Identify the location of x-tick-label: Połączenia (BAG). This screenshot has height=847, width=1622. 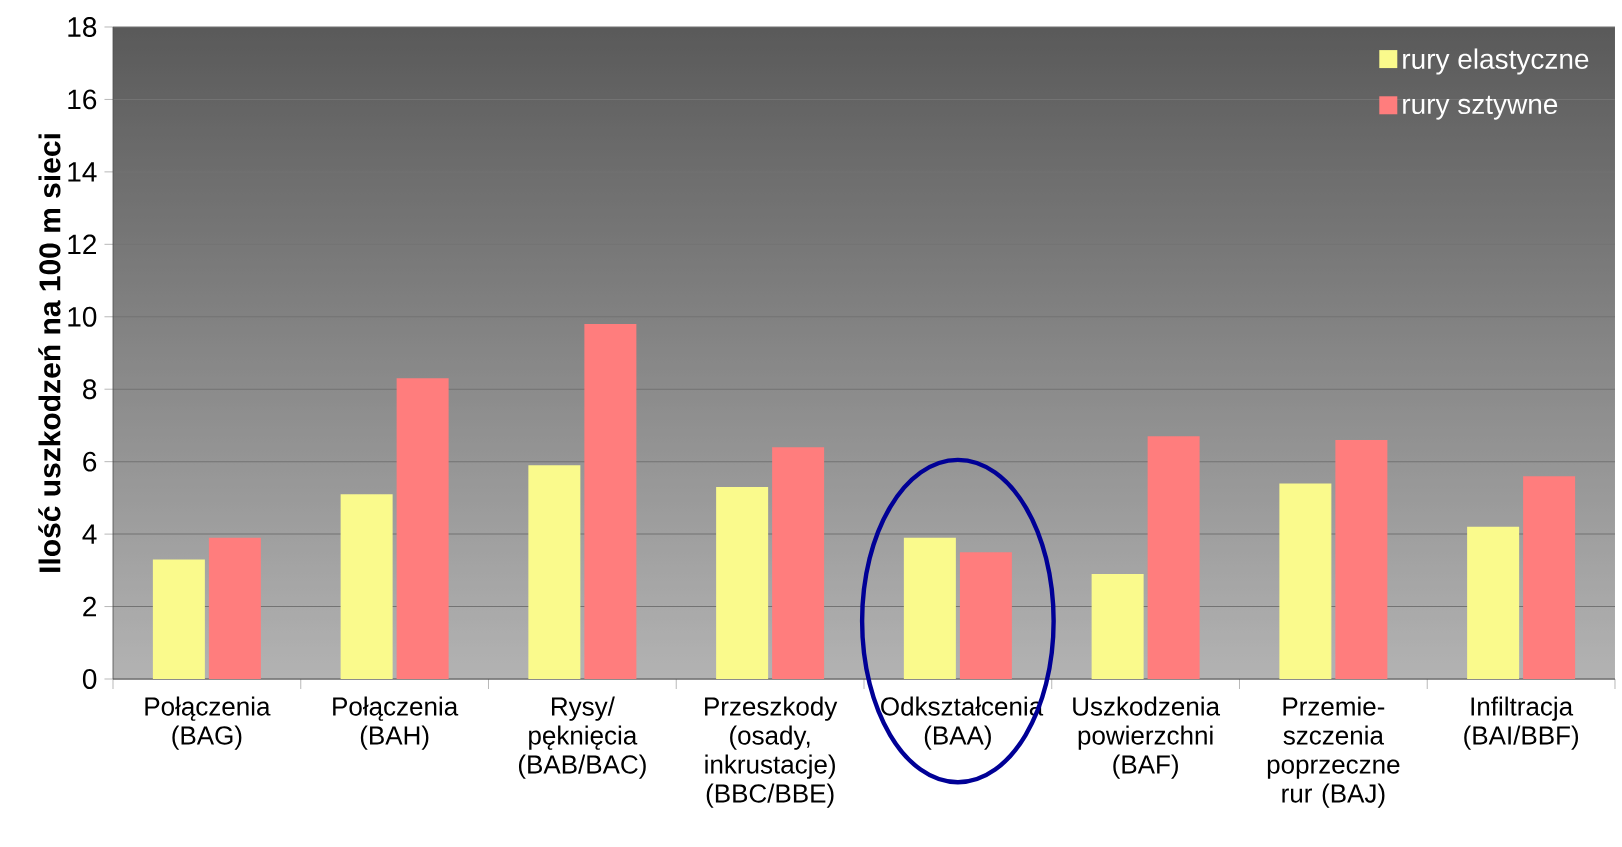
(208, 723).